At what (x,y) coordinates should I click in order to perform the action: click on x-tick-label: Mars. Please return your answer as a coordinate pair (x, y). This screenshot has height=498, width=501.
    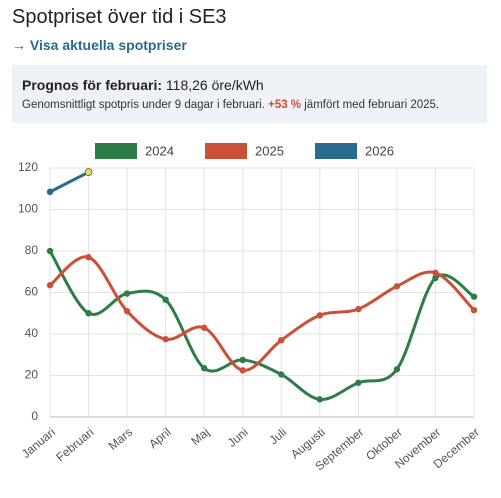
    Looking at the image, I should click on (120, 439).